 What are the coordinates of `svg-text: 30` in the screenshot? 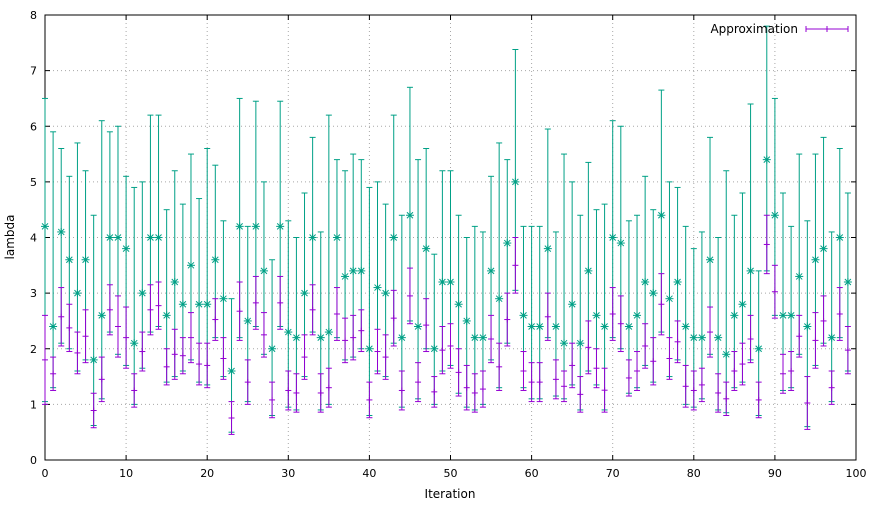 It's located at (288, 473).